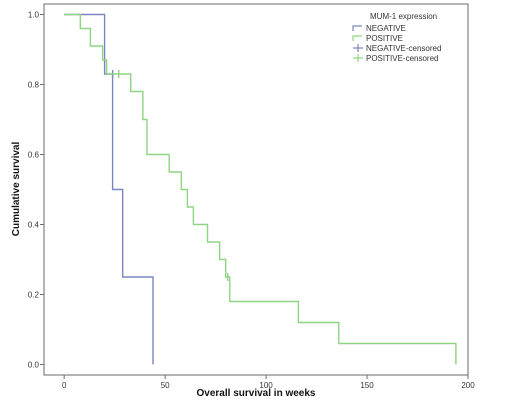  What do you see at coordinates (109, 189) in the screenshot?
I see `survival-line-negative` at bounding box center [109, 189].